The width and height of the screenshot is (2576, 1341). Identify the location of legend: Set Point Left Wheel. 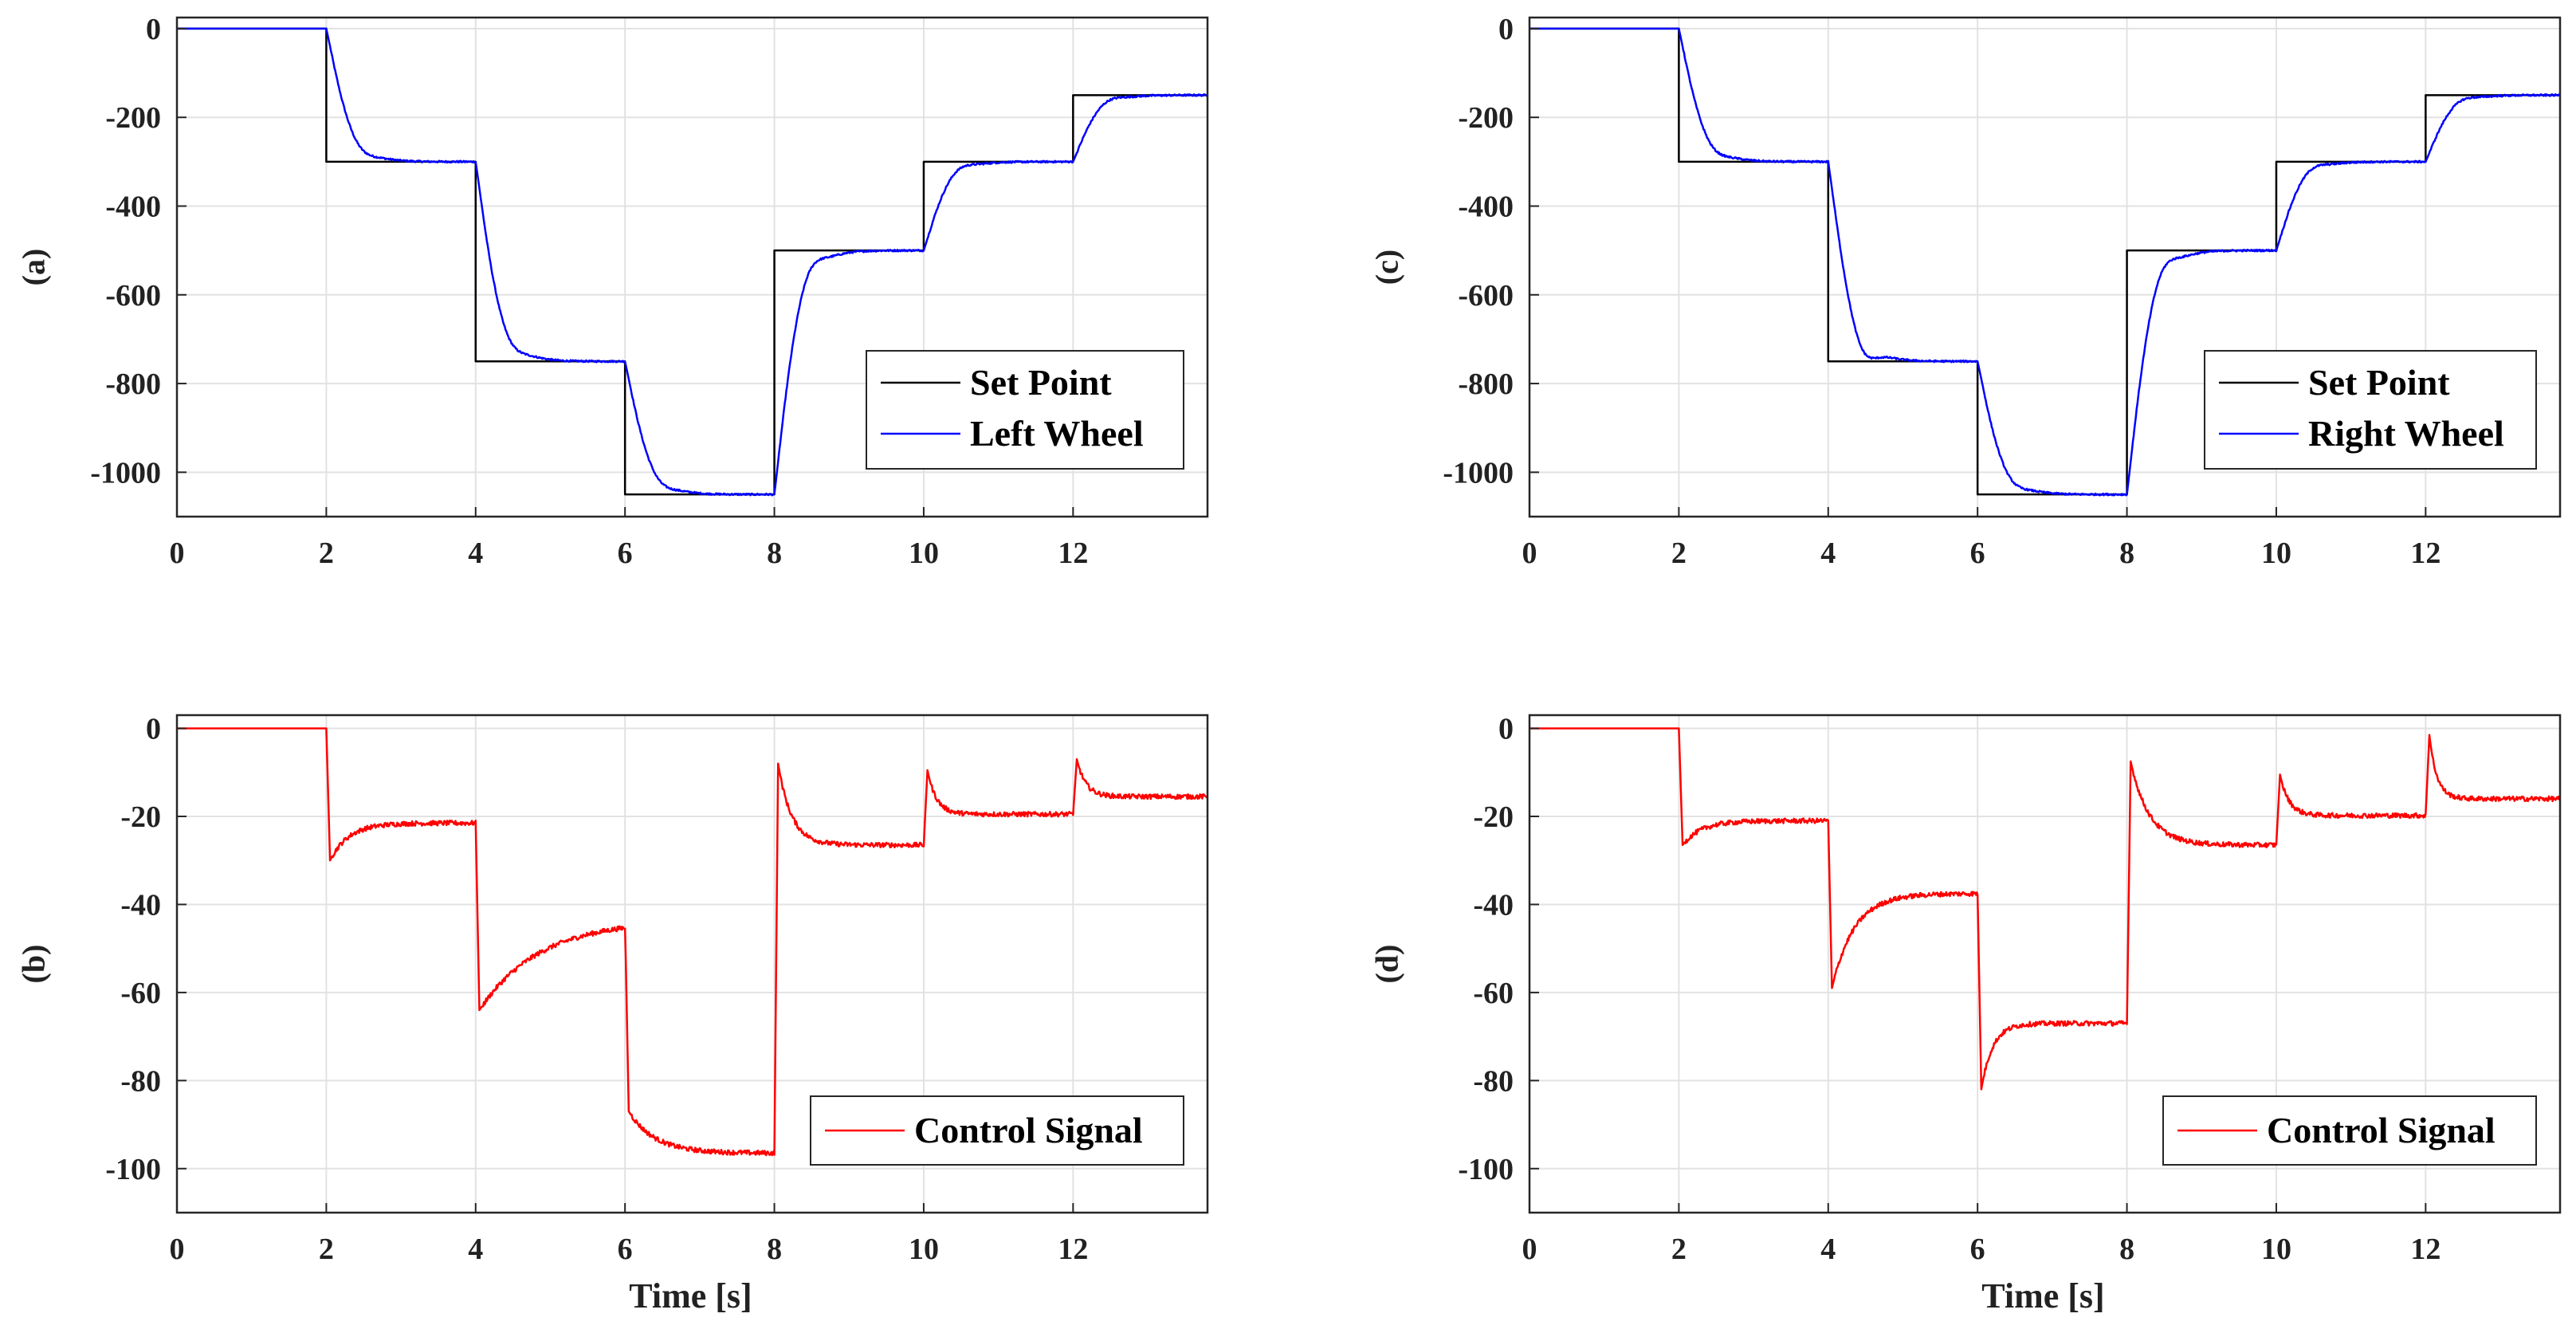
(1025, 410).